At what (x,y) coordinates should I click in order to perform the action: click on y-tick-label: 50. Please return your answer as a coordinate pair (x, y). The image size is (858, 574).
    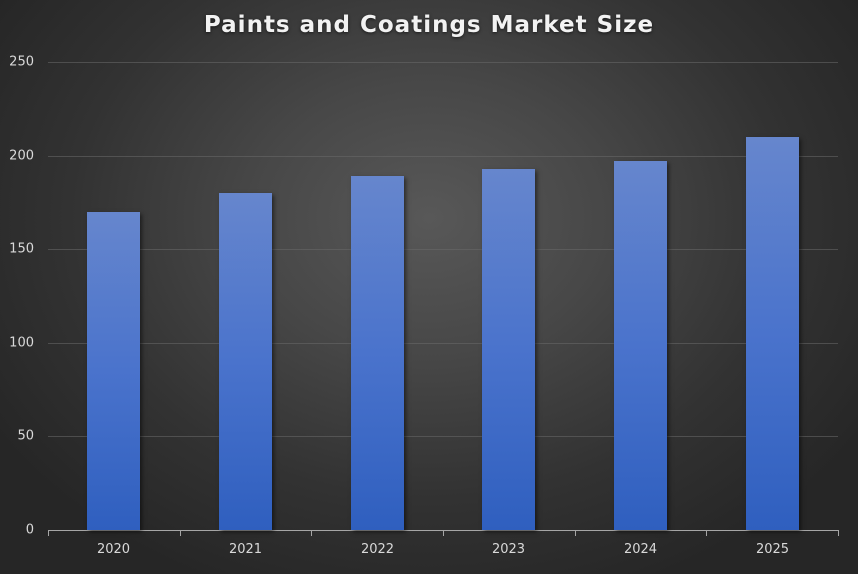
    Looking at the image, I should click on (25, 436).